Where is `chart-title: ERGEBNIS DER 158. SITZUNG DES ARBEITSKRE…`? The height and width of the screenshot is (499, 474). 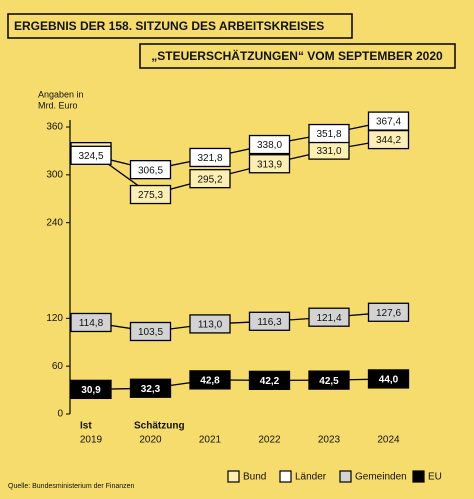
chart-title: ERGEBNIS DER 158. SITZUNG DES ARBEITSKRE… is located at coordinates (169, 26).